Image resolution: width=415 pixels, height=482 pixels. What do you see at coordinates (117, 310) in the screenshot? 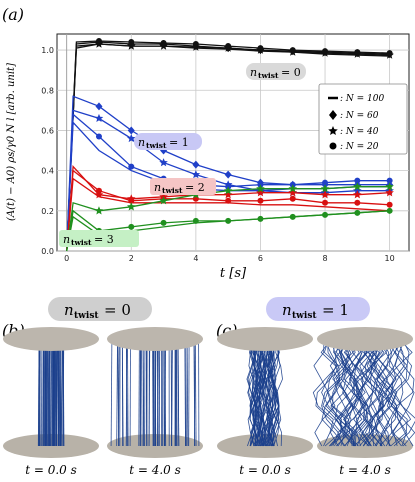
I see `panel-b-badge-value: = 0` at bounding box center [117, 310].